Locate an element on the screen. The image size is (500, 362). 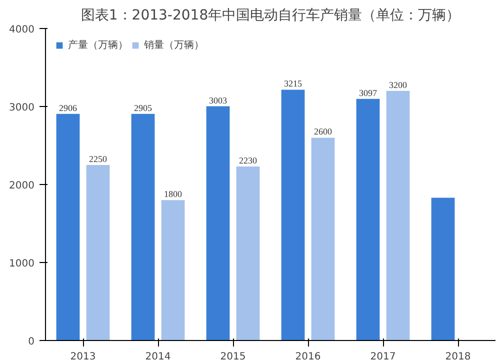
x-tick-label: 2016 is located at coordinates (308, 357).